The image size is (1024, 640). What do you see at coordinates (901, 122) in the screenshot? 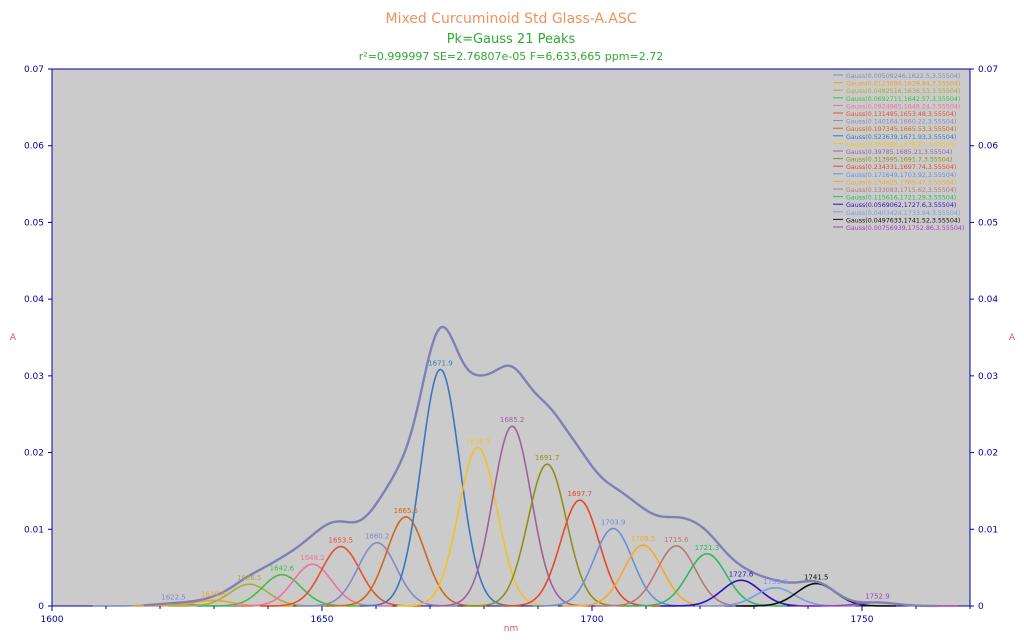
I see `legend-entry: Gauss(0.140164,1660.22,3.55504)` at bounding box center [901, 122].